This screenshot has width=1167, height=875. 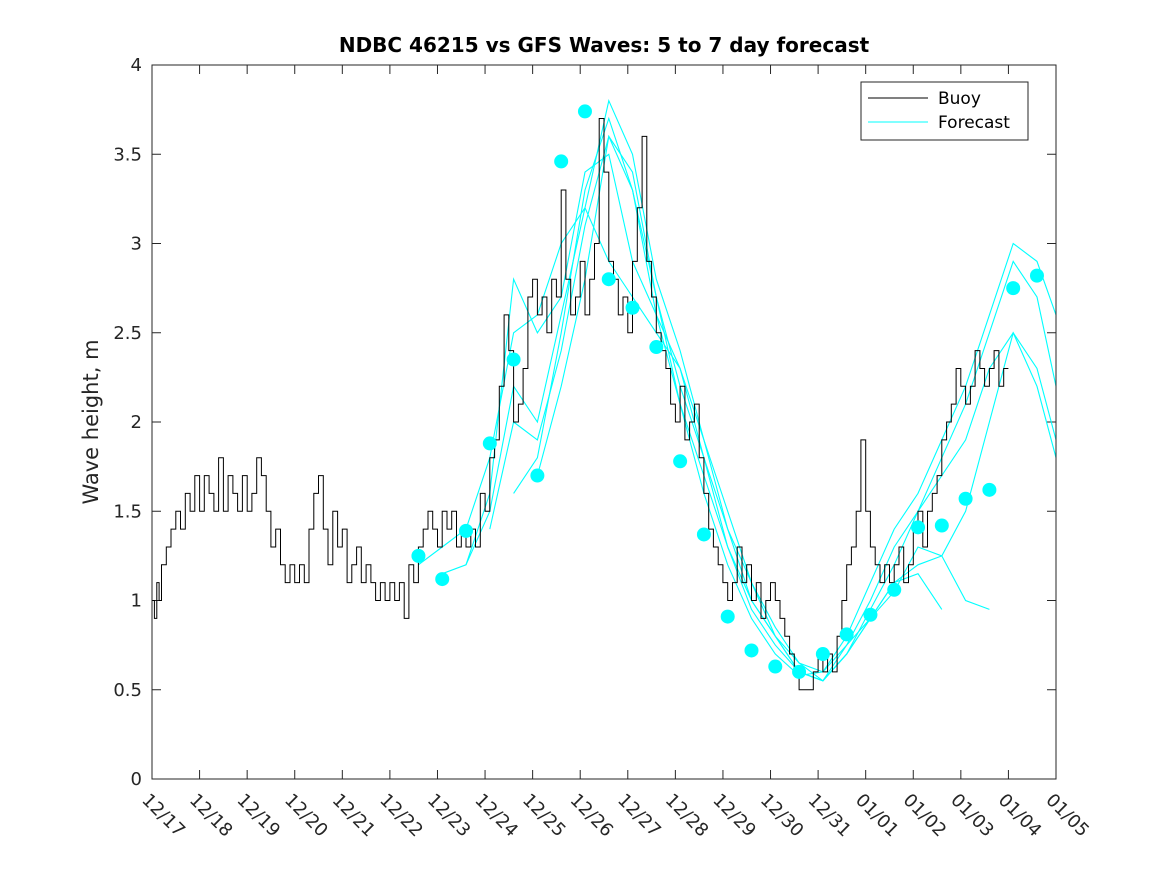 I want to click on y-tick-label: 2.5, so click(x=127, y=333).